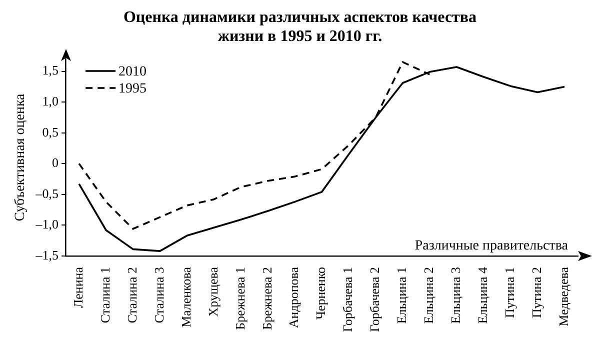 This screenshot has width=600, height=343. What do you see at coordinates (46, 193) in the screenshot?
I see `y-tick-label: –0,5` at bounding box center [46, 193].